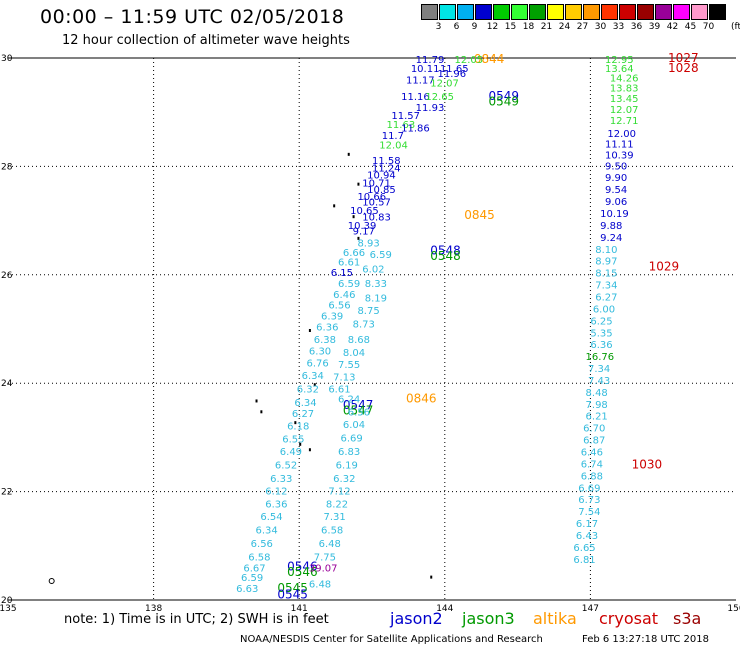  I want to click on legend-jason3: jason3, so click(488, 618).